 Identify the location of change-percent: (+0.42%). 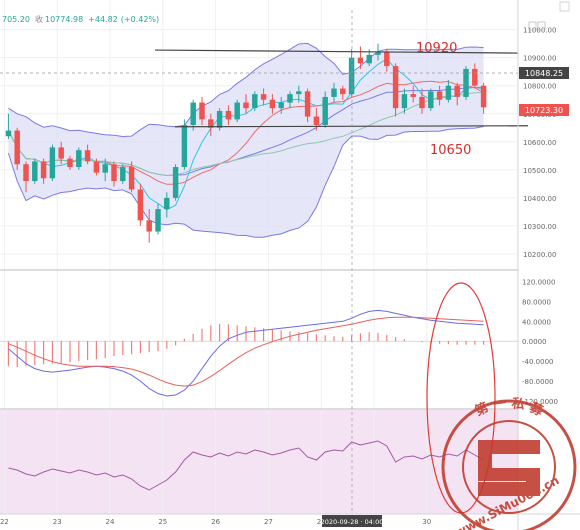
(140, 19).